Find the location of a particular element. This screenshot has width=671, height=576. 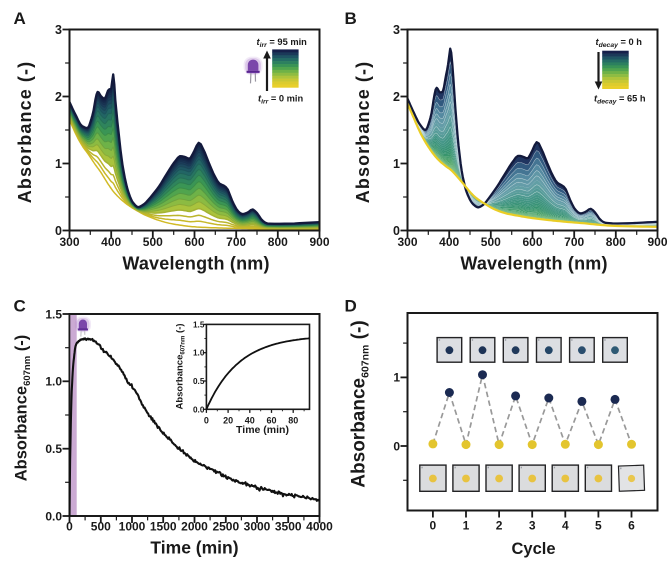

svg-text: 5 is located at coordinates (598, 526).